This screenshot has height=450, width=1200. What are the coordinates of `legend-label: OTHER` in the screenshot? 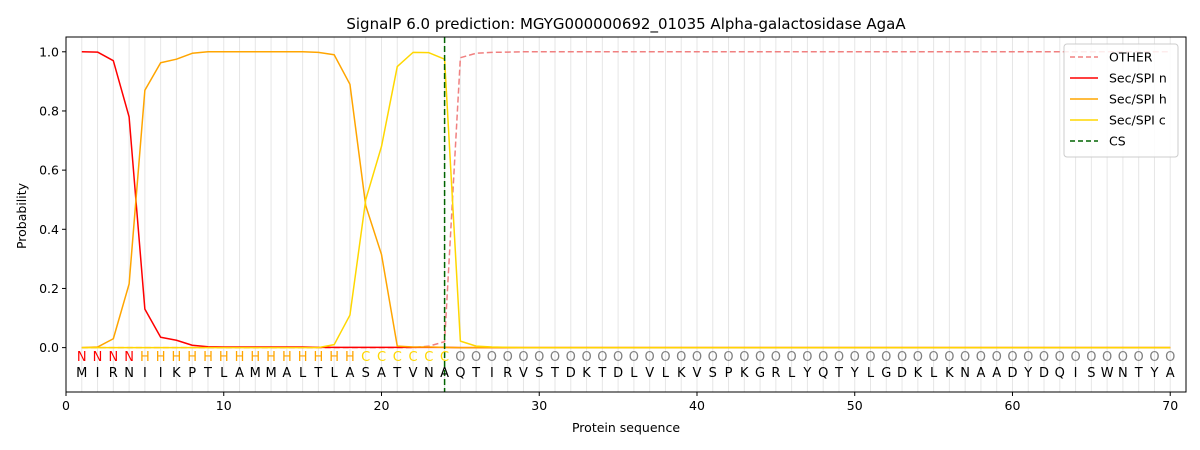 It's located at (1131, 57).